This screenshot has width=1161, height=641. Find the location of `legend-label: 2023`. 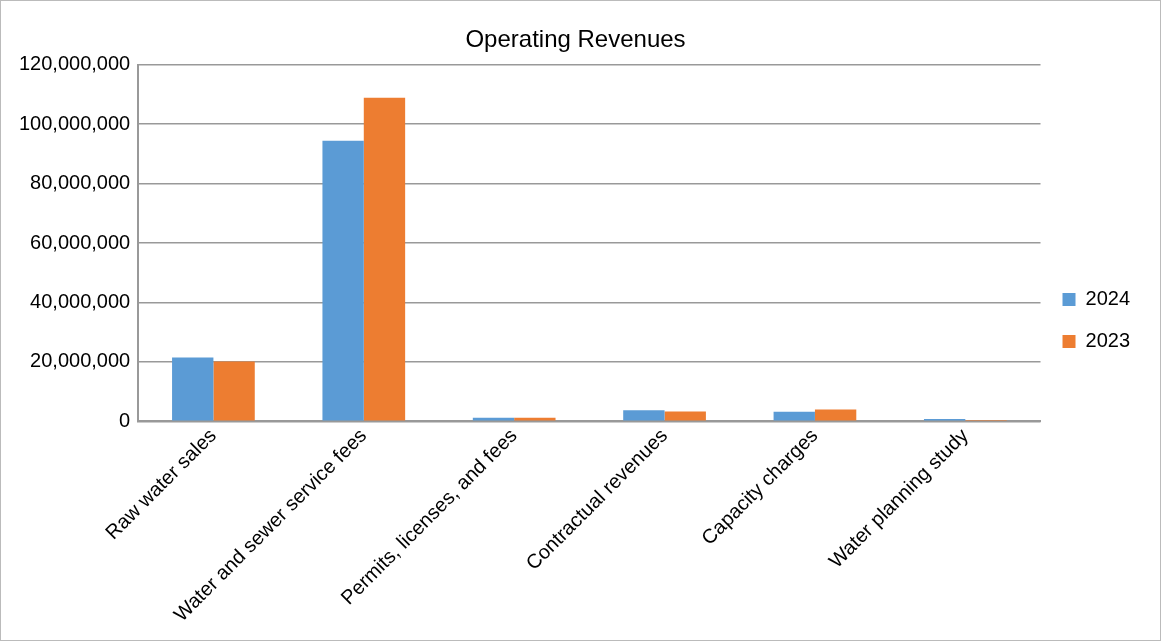

legend-label: 2023 is located at coordinates (1108, 340).